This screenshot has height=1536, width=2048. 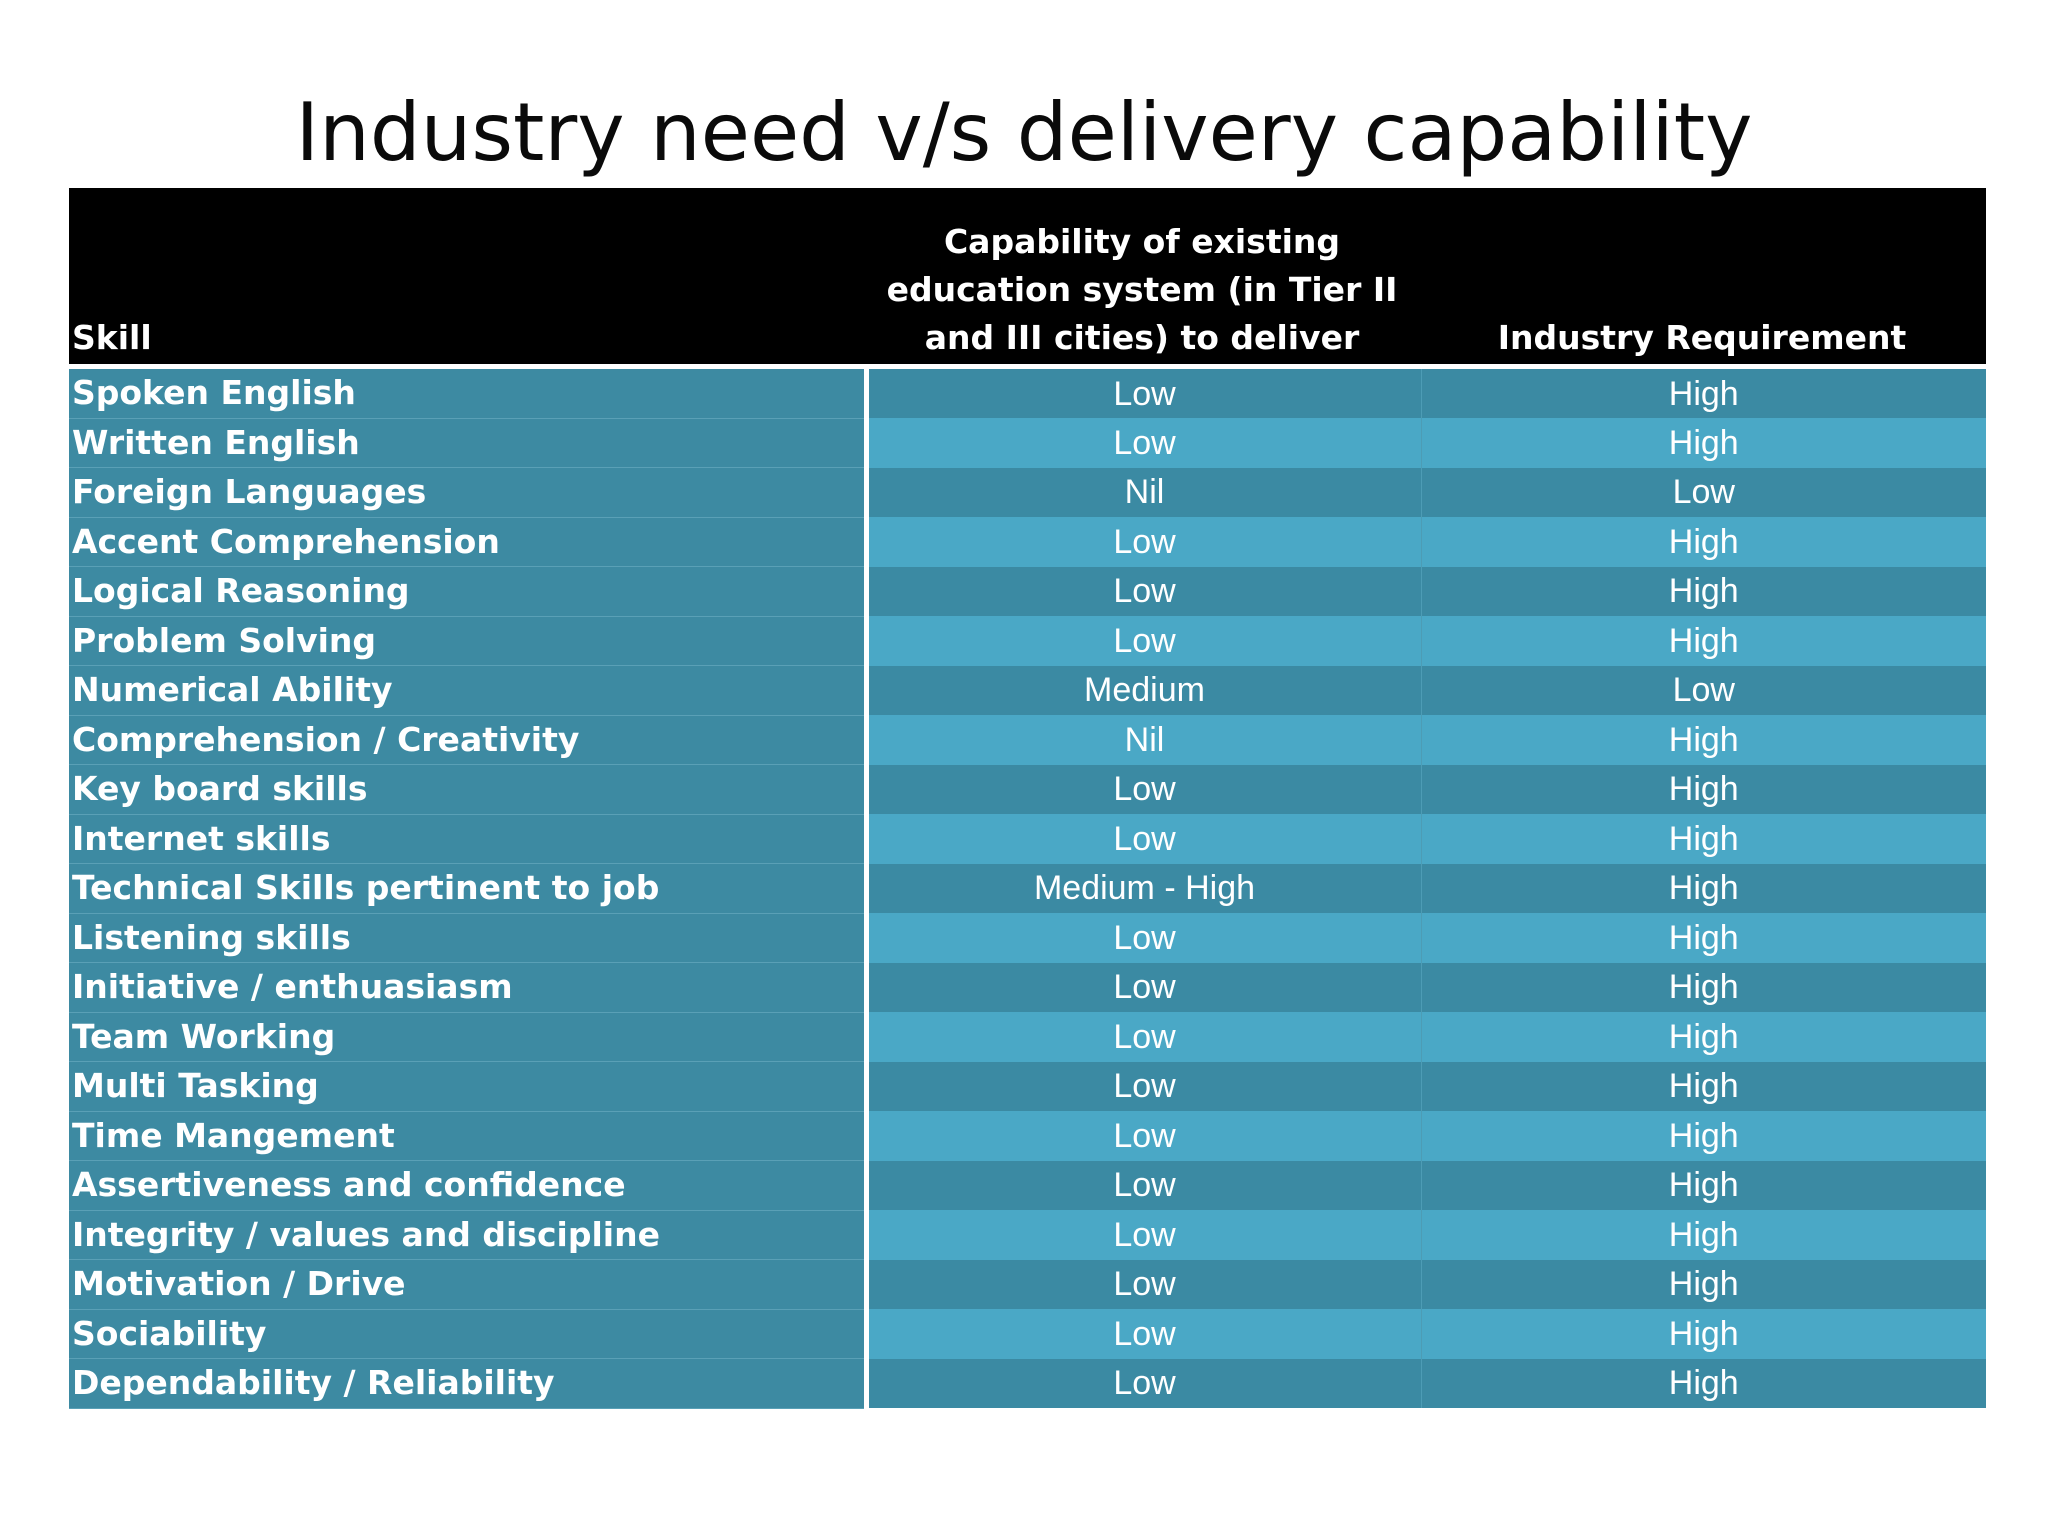 What do you see at coordinates (1024, 132) in the screenshot?
I see `slide-title: Industry need v/s delivery capability` at bounding box center [1024, 132].